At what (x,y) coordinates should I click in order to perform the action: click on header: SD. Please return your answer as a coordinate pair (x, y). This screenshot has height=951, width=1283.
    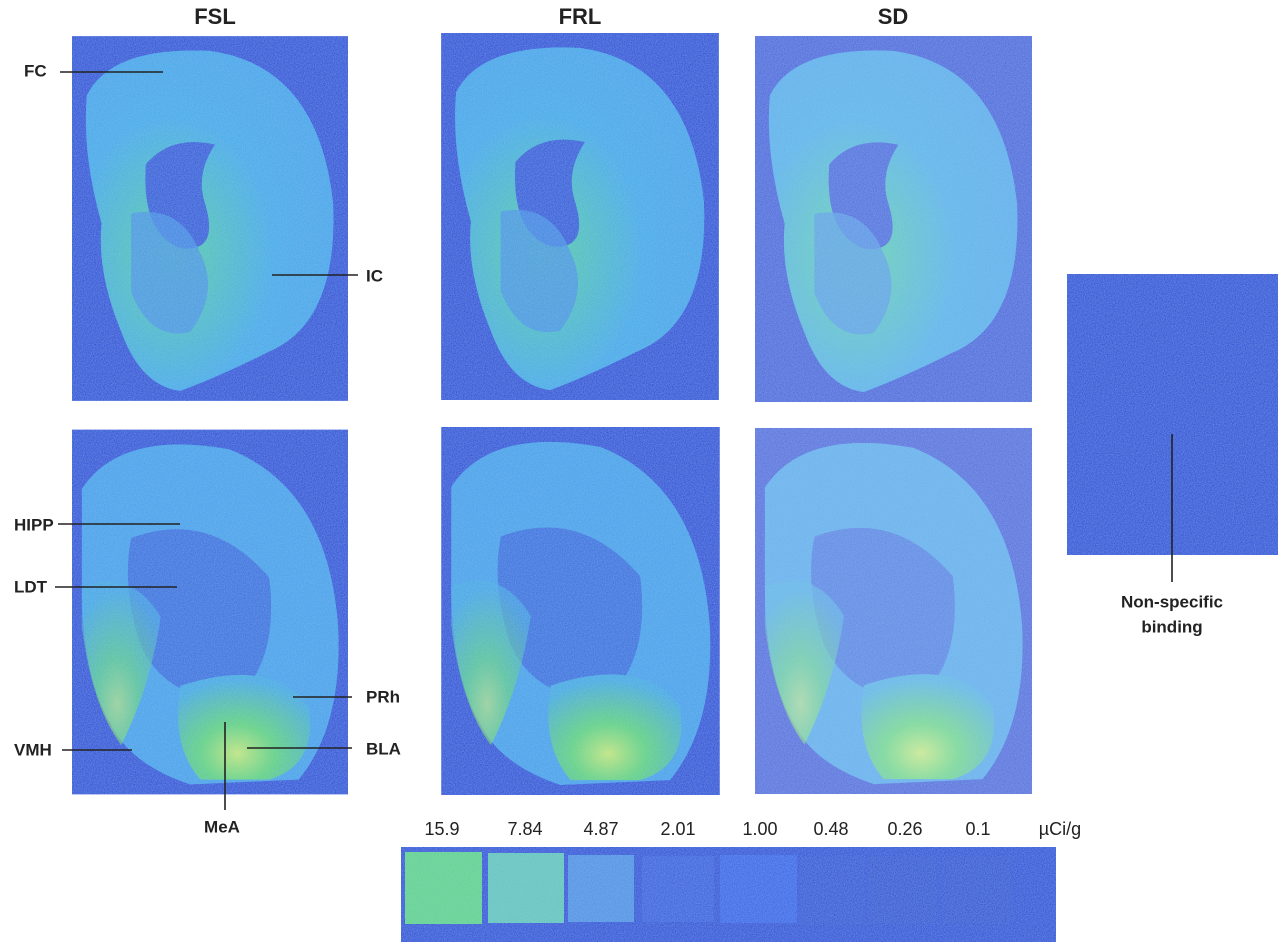
    Looking at the image, I should click on (893, 16).